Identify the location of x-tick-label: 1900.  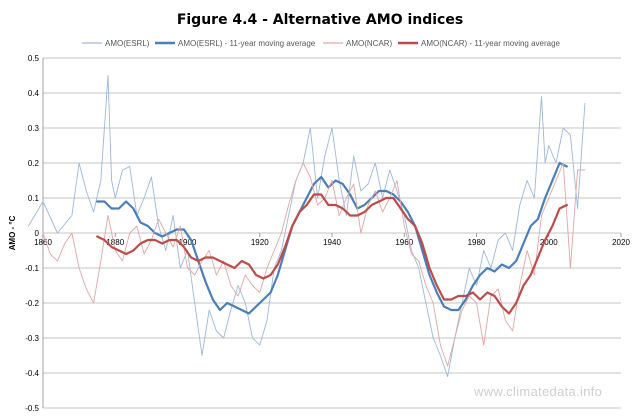
(188, 242).